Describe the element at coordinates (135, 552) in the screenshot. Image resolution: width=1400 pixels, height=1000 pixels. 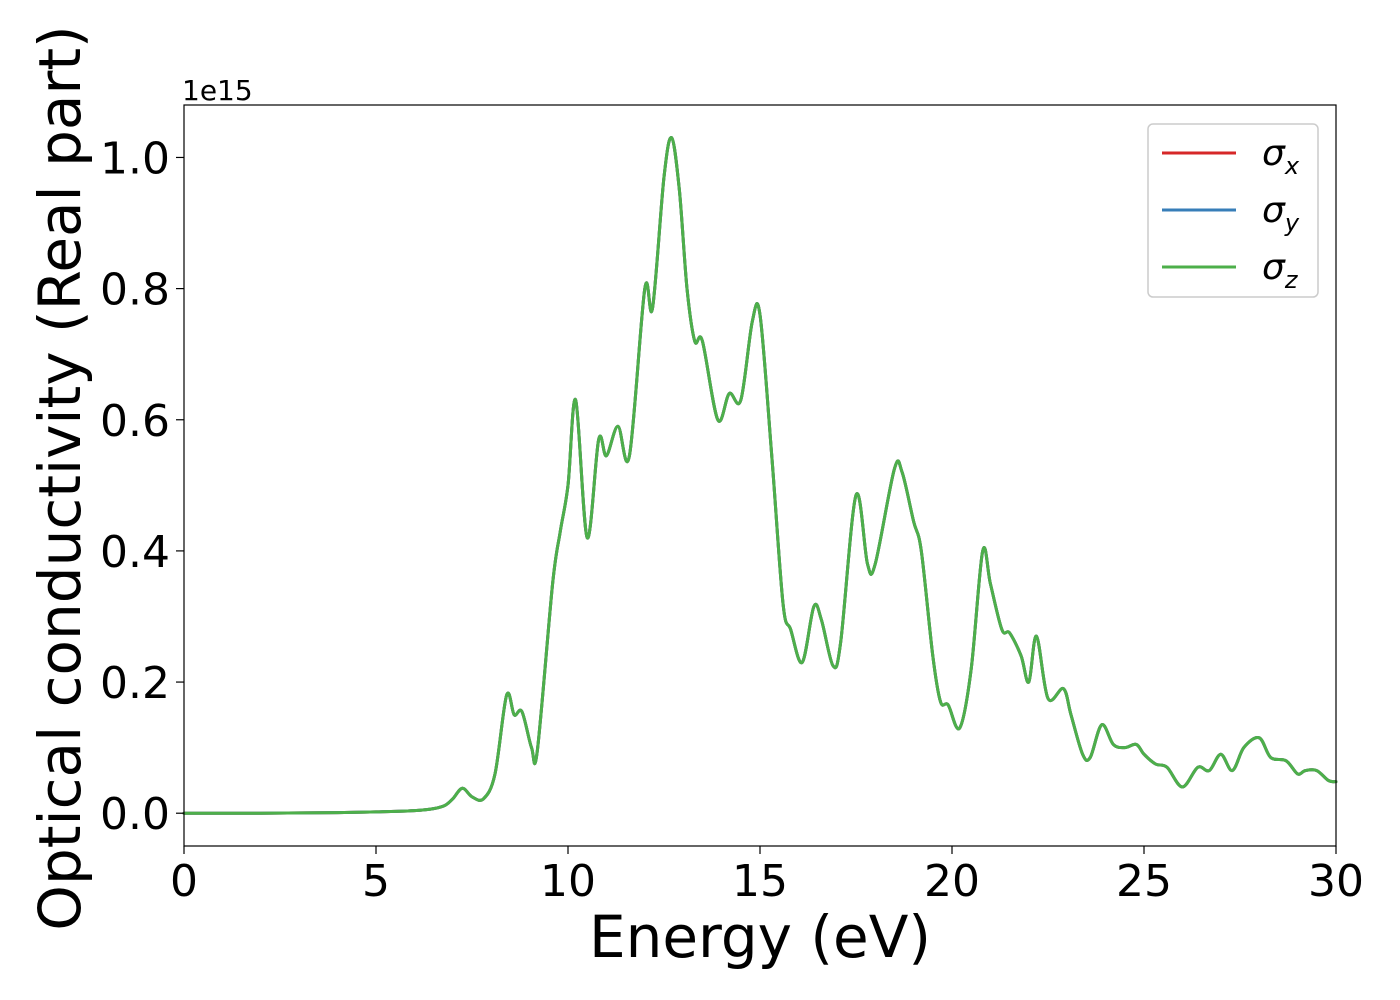
I see `y-tick-label: 0.4` at that location.